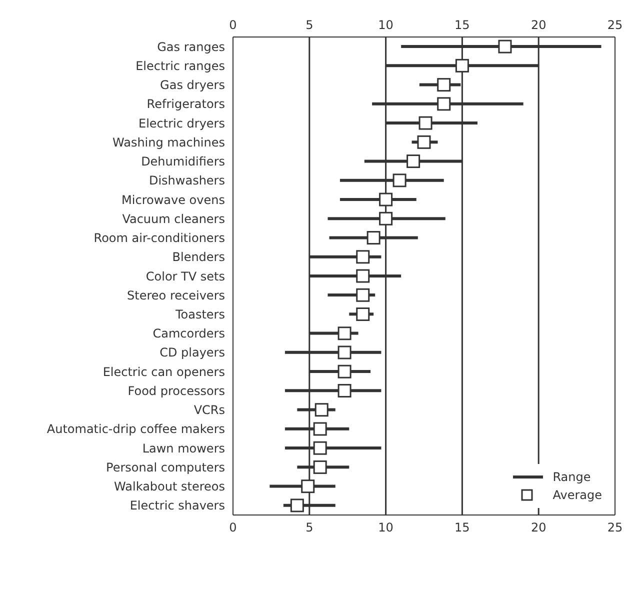  Describe the element at coordinates (192, 85) in the screenshot. I see `y-tick-label: Gas dryers` at that location.